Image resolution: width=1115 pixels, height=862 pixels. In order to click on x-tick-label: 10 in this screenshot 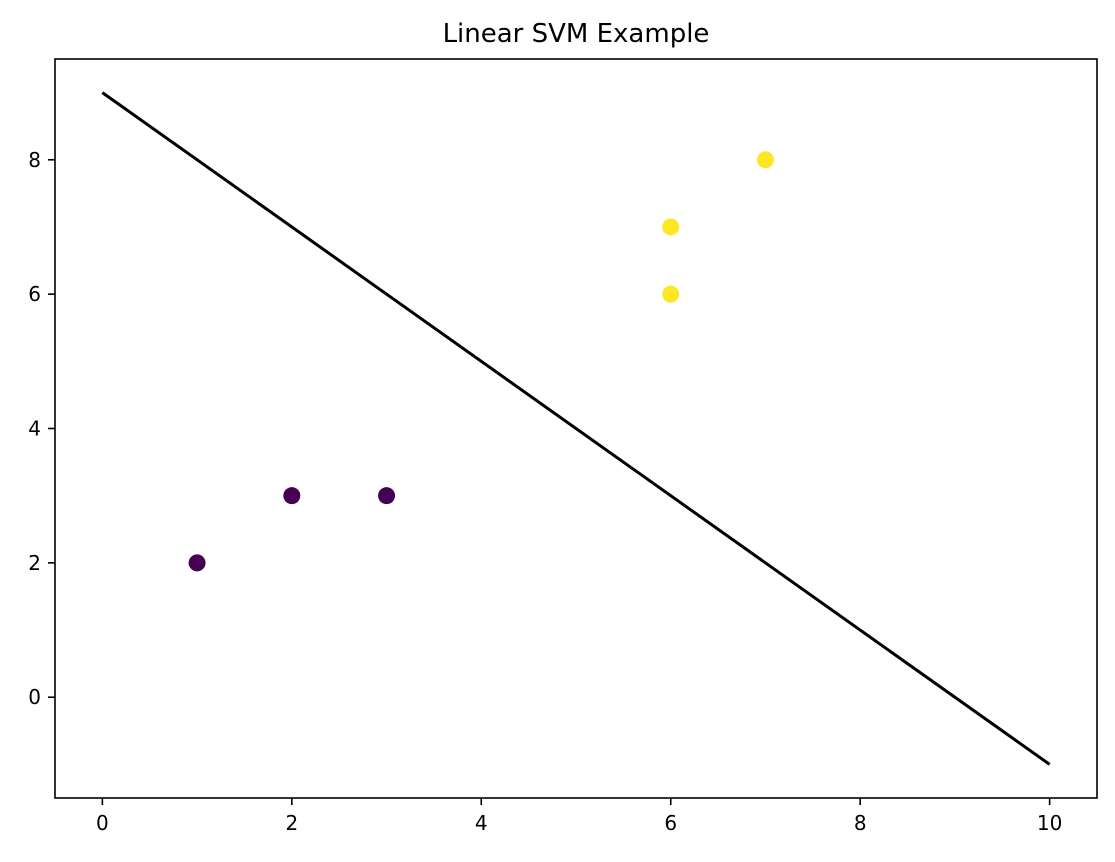, I will do `click(1049, 823)`.